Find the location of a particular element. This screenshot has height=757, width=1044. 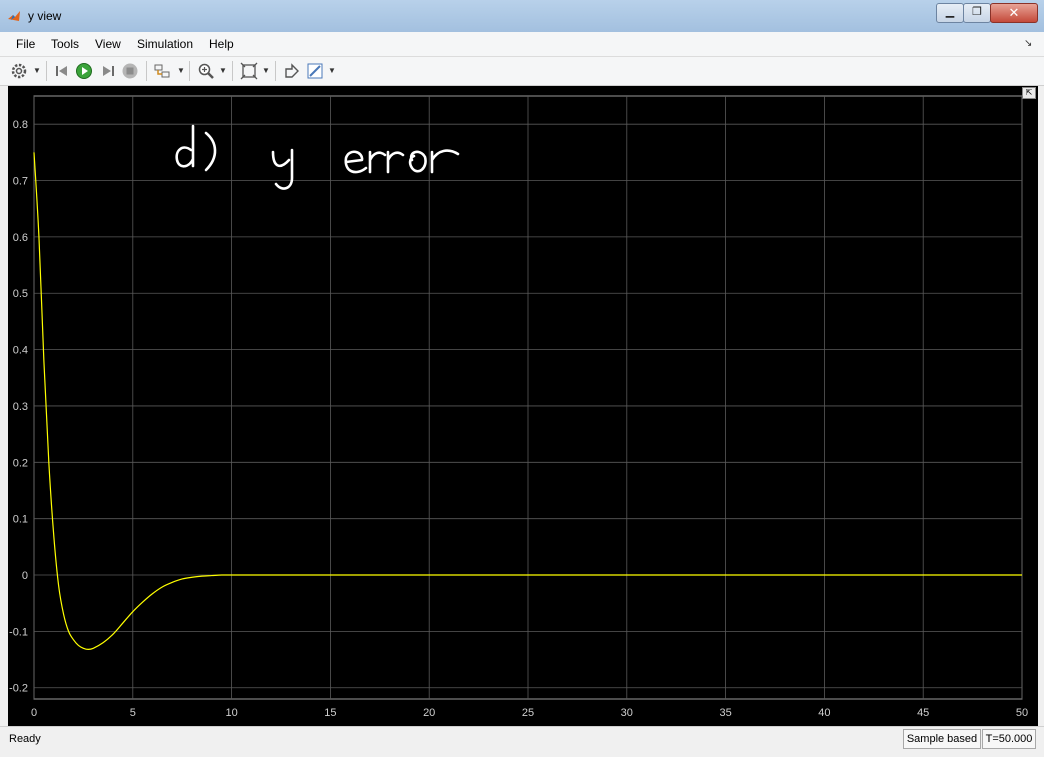

menu-view: View is located at coordinates (108, 44).